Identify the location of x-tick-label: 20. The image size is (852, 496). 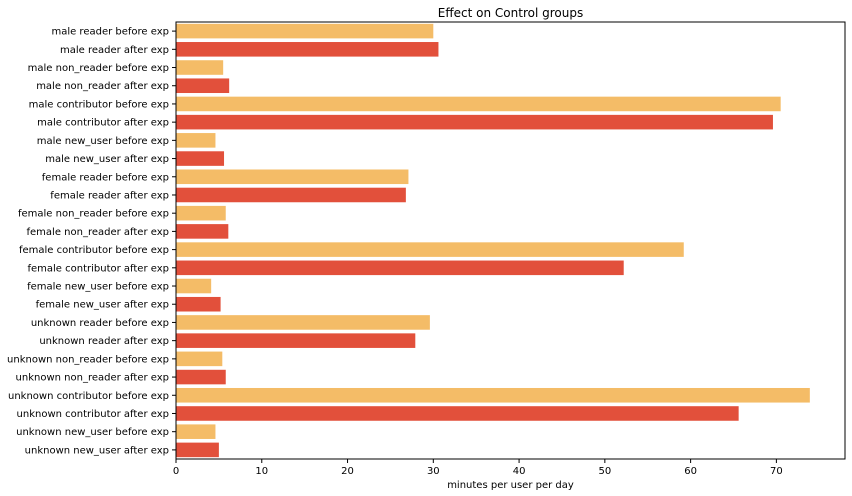
(347, 471).